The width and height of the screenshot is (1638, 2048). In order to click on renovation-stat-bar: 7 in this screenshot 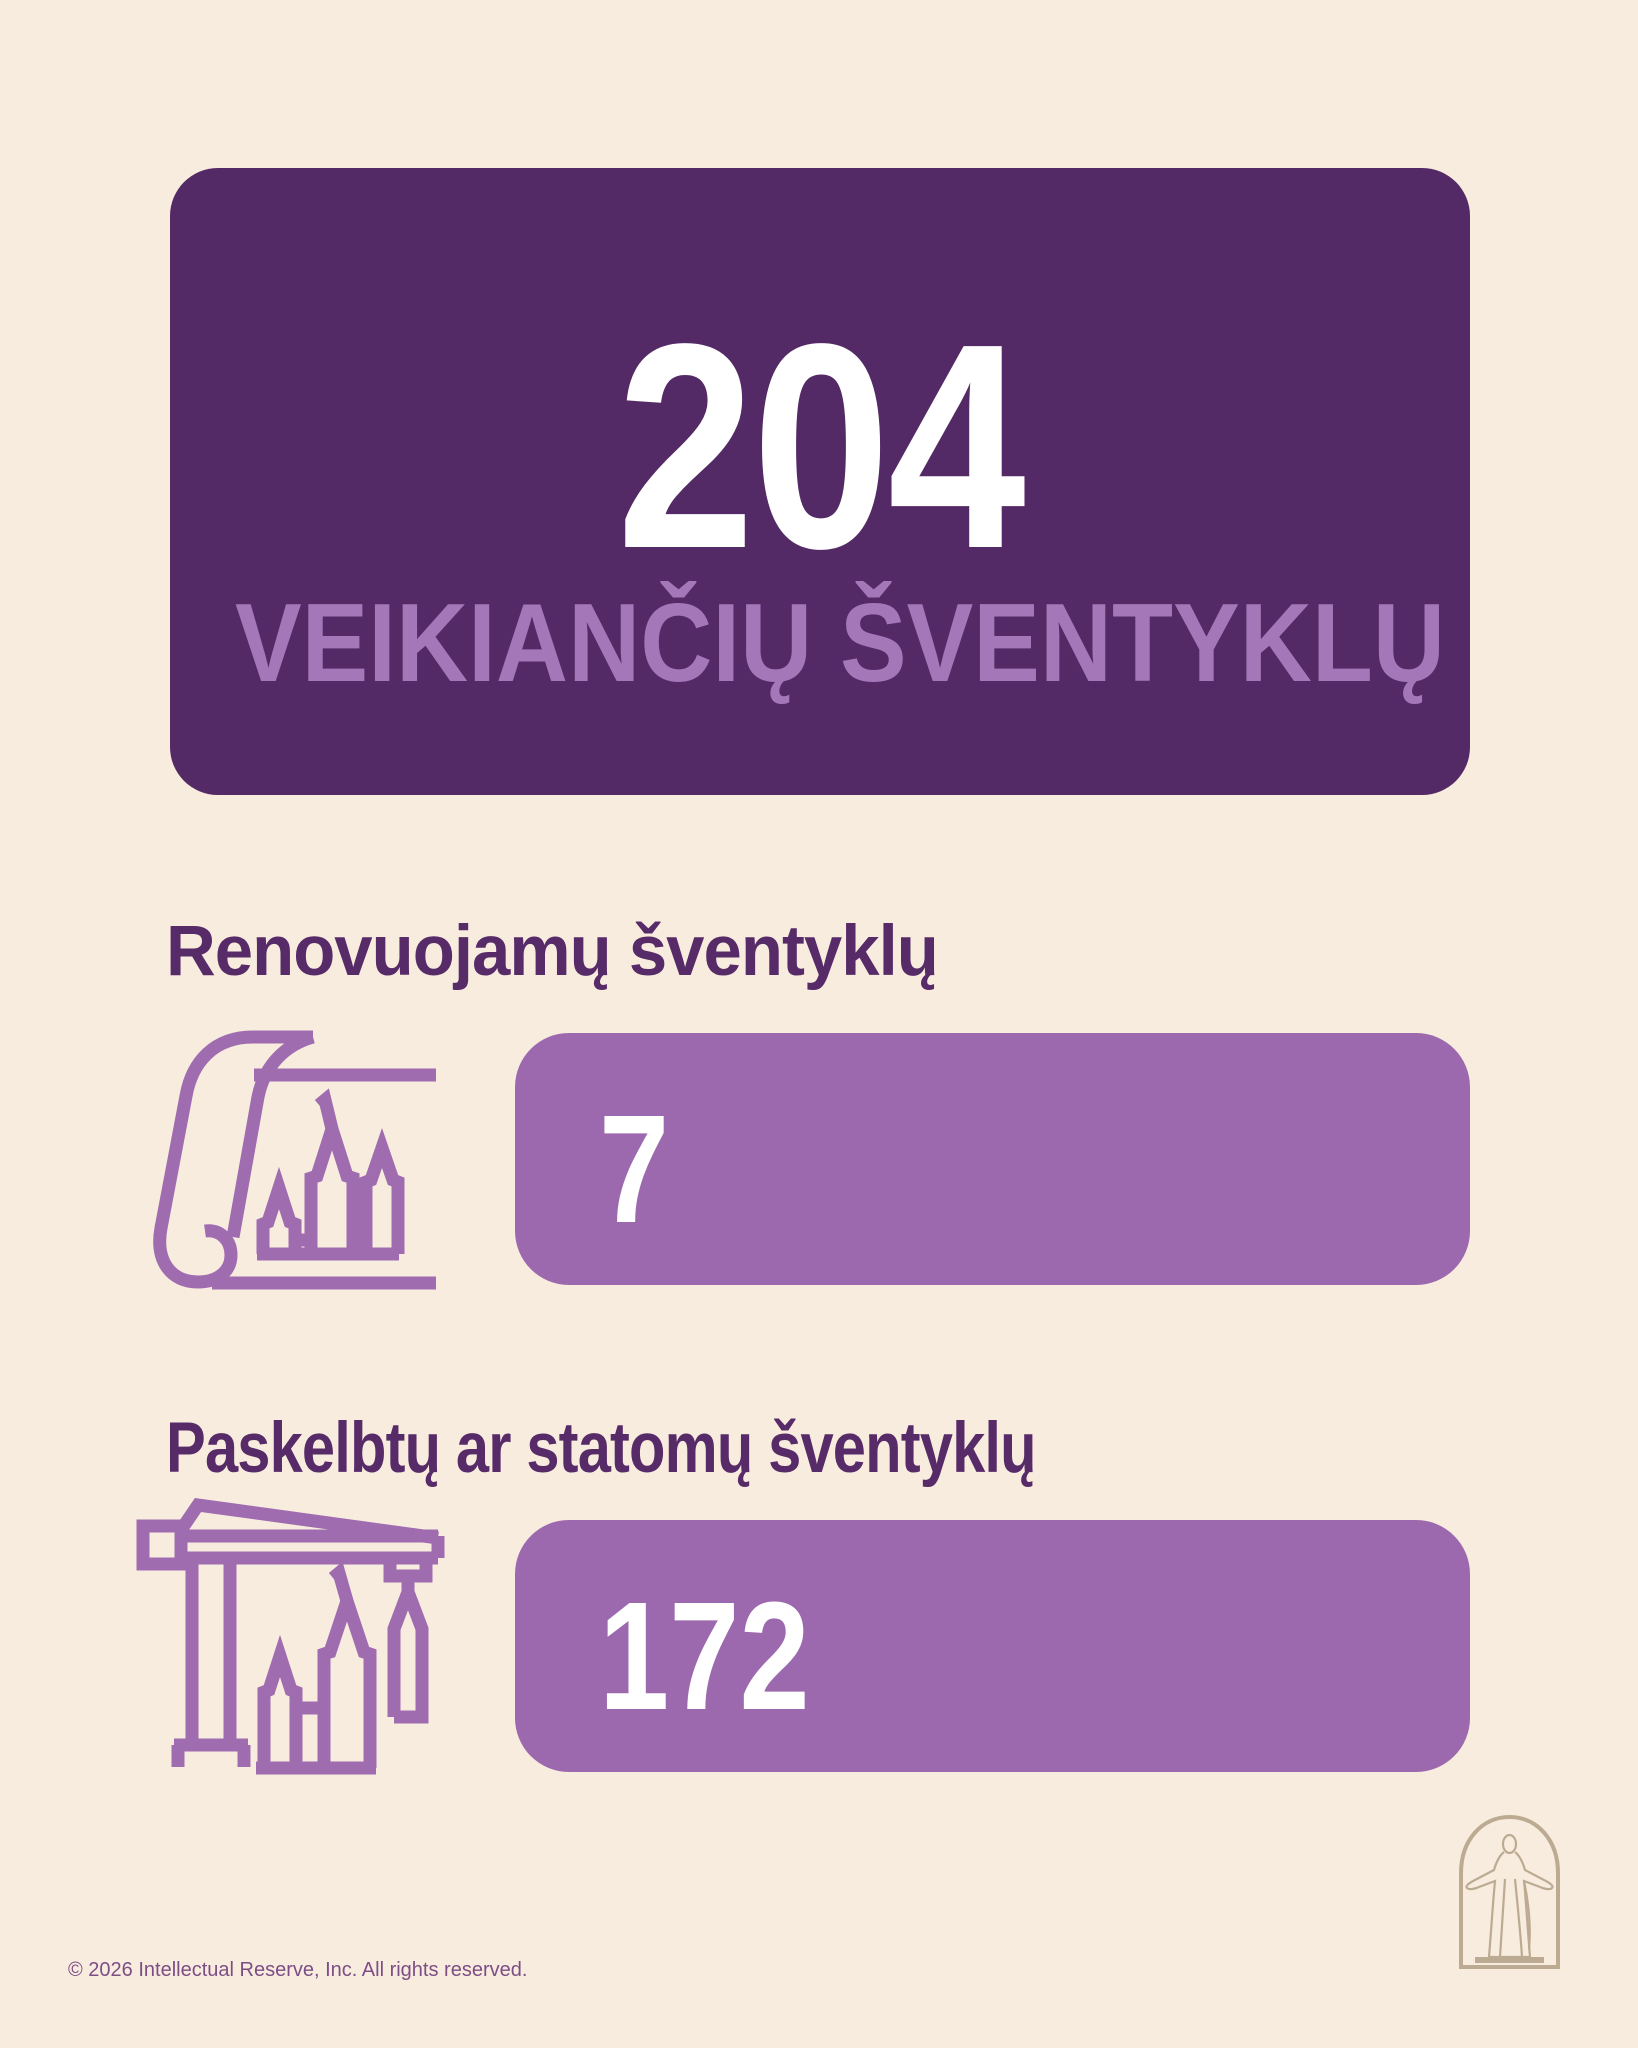, I will do `click(992, 1159)`.